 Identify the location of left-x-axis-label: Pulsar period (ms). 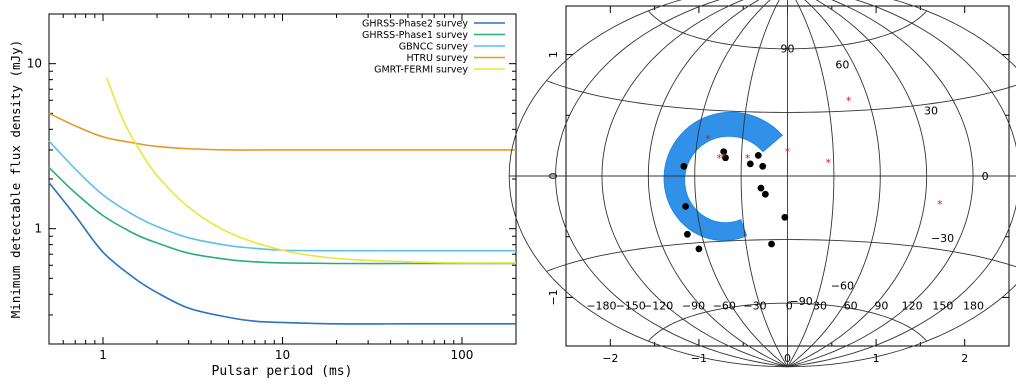
(282, 371).